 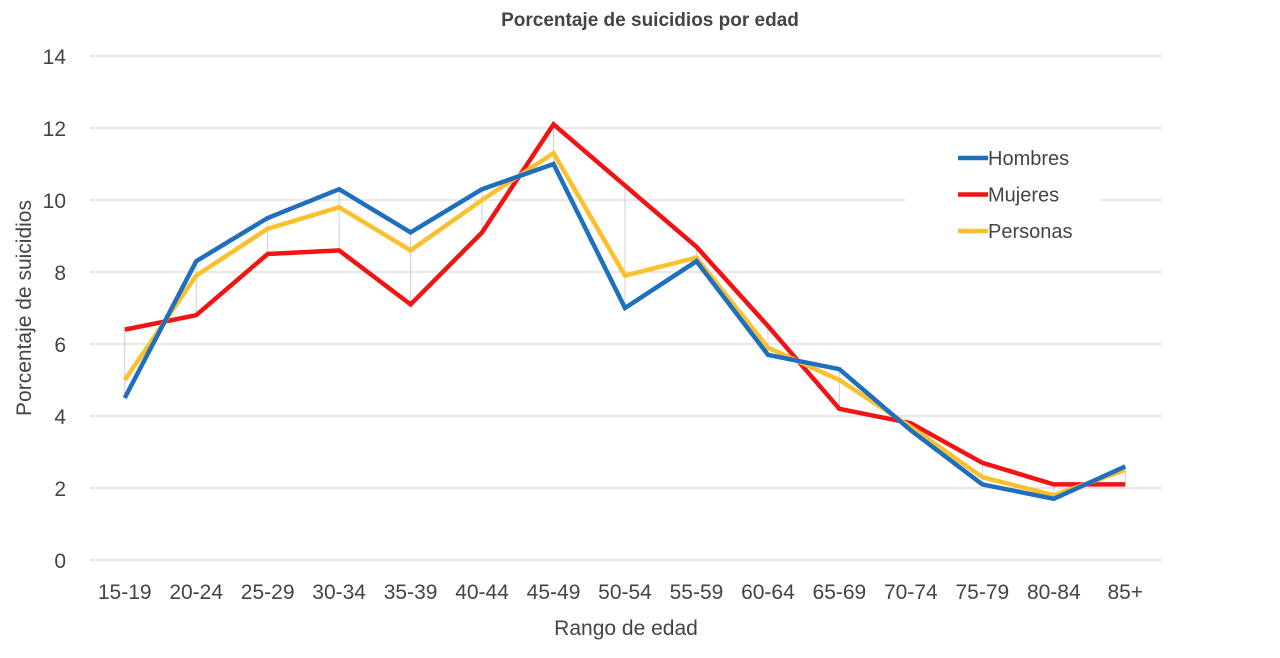 What do you see at coordinates (60, 417) in the screenshot?
I see `y-tick-label: 4` at bounding box center [60, 417].